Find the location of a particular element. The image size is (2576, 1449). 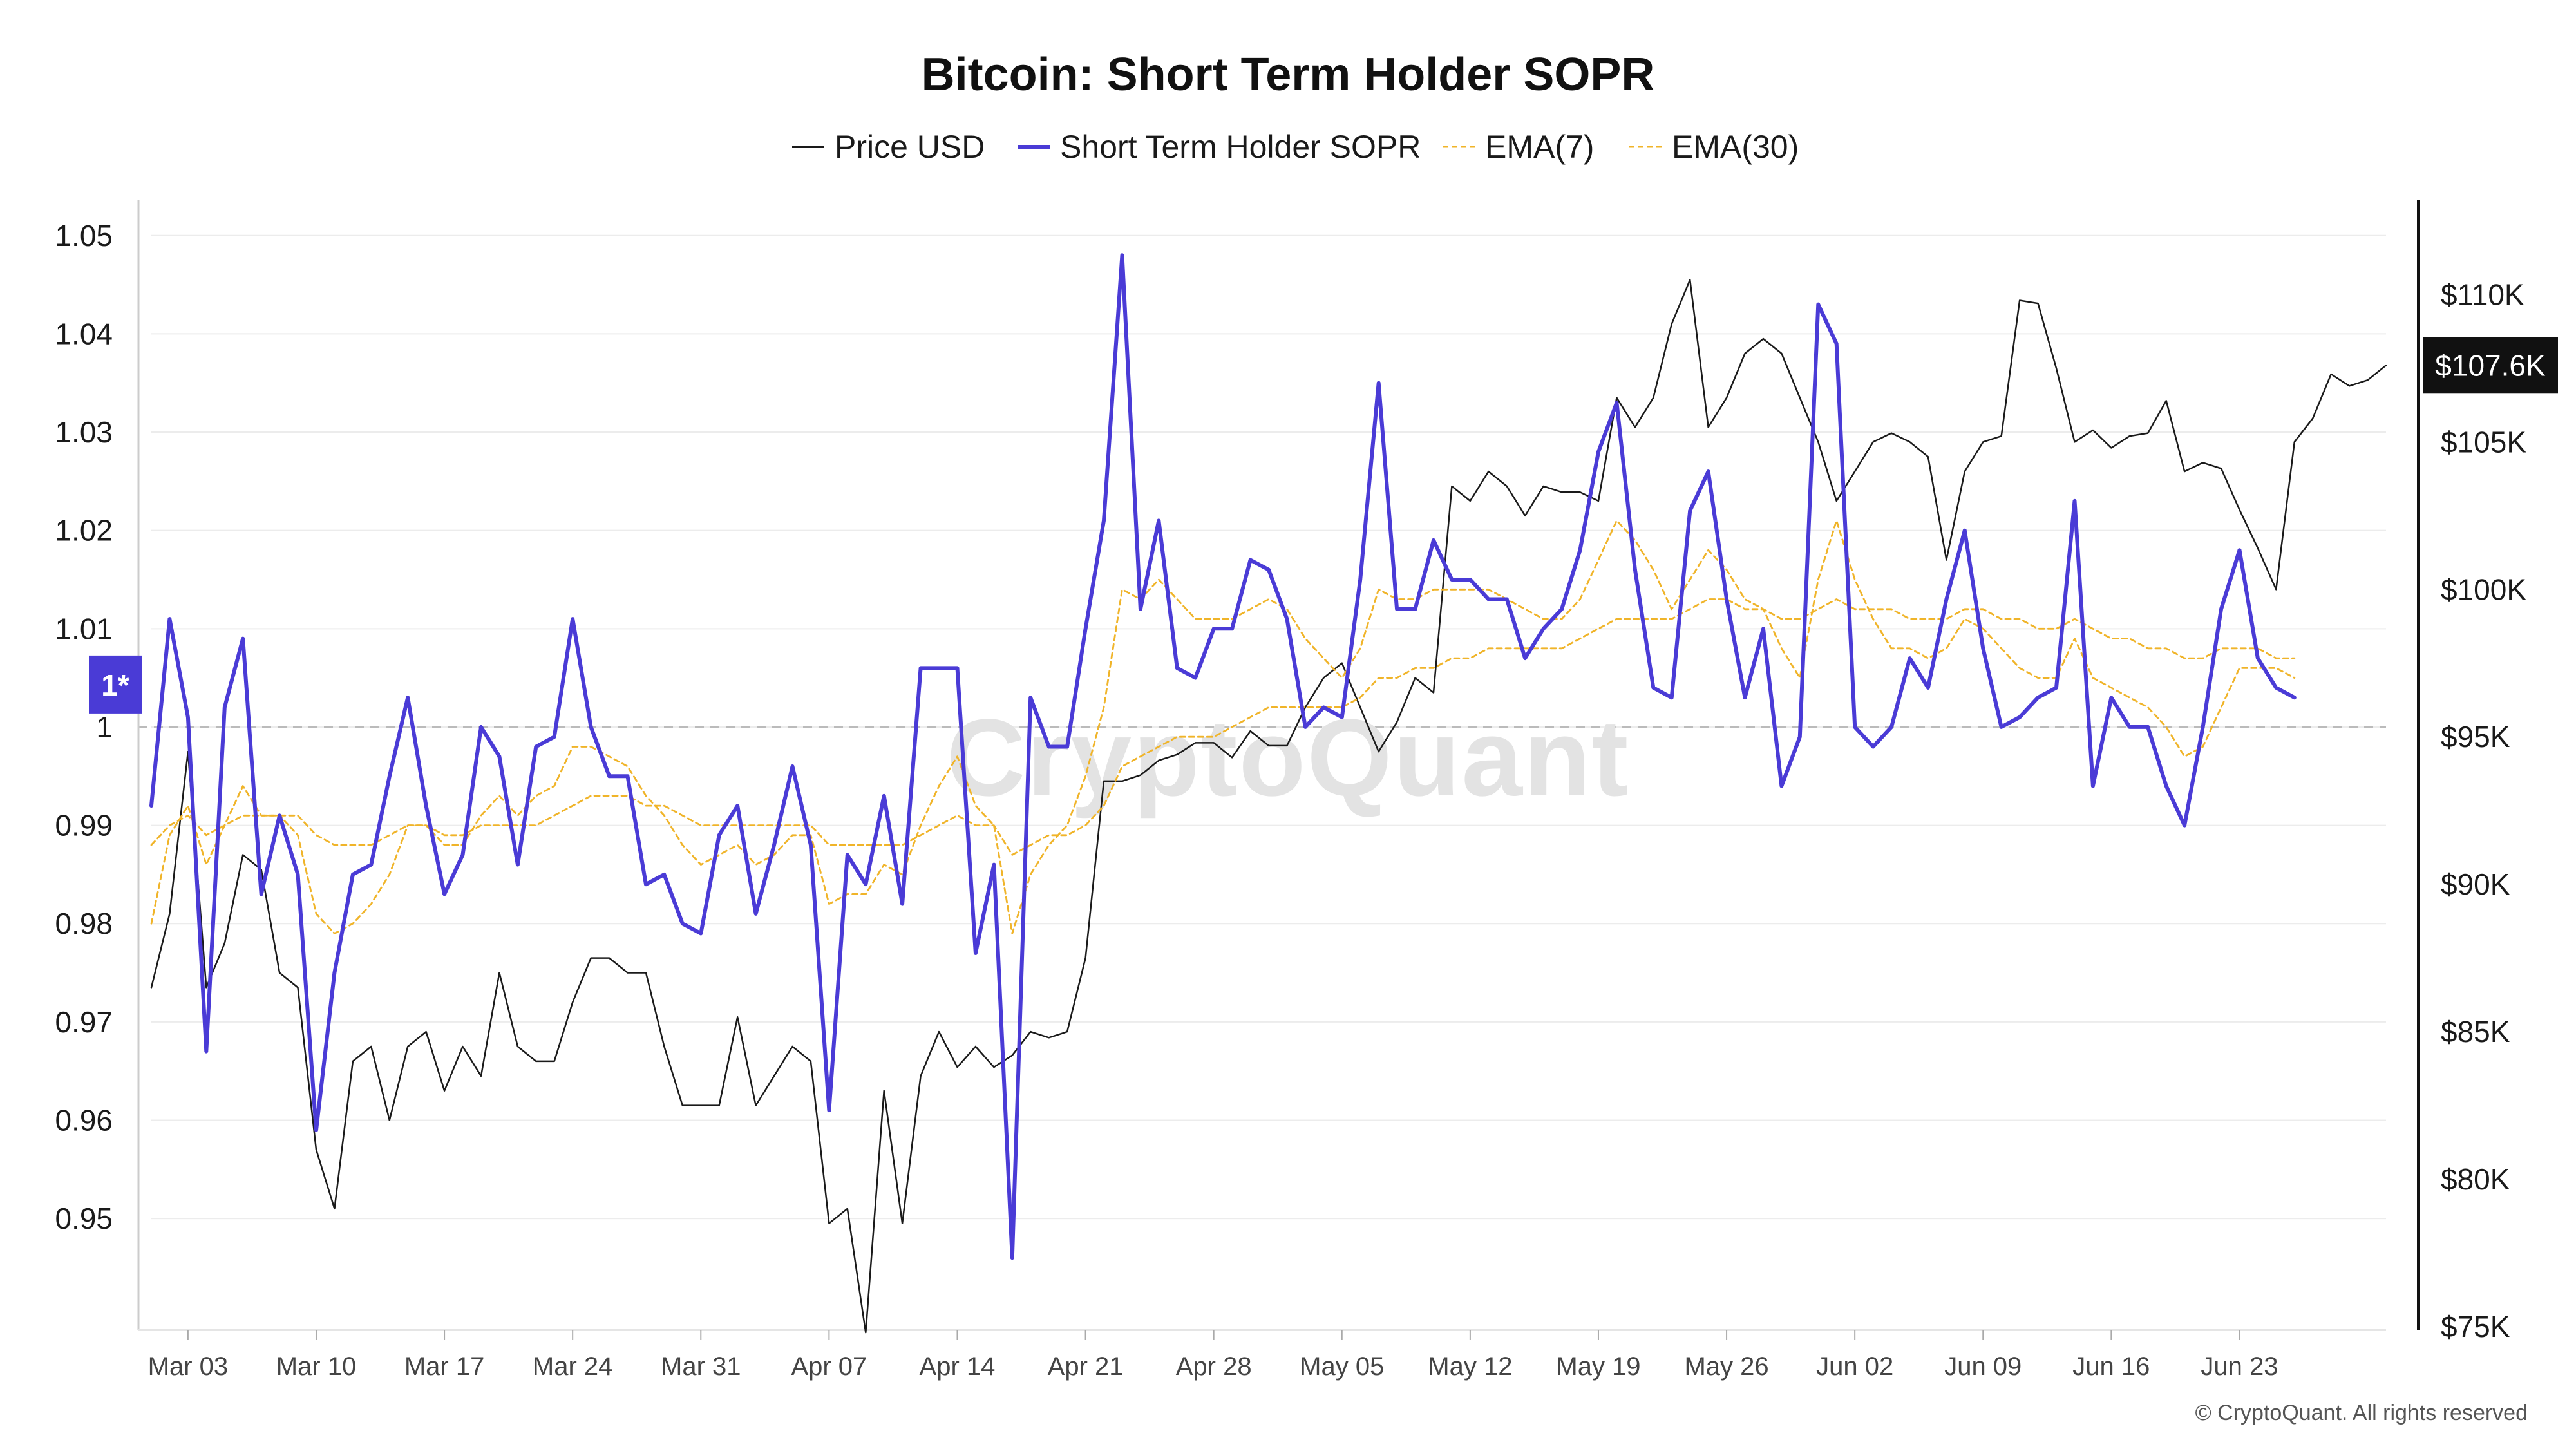

x-tick-label: Mar 03 is located at coordinates (189, 1366).